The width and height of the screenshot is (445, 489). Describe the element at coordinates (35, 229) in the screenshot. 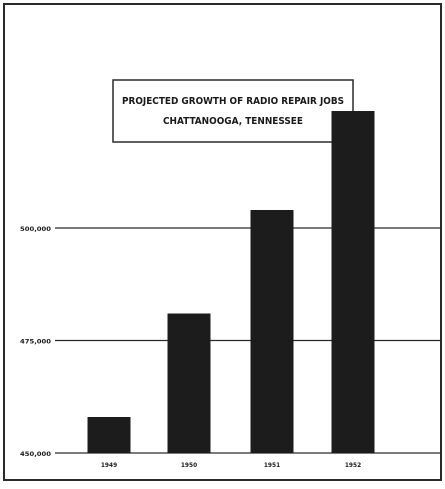

I see `y-tick-label-2: 500,000` at that location.